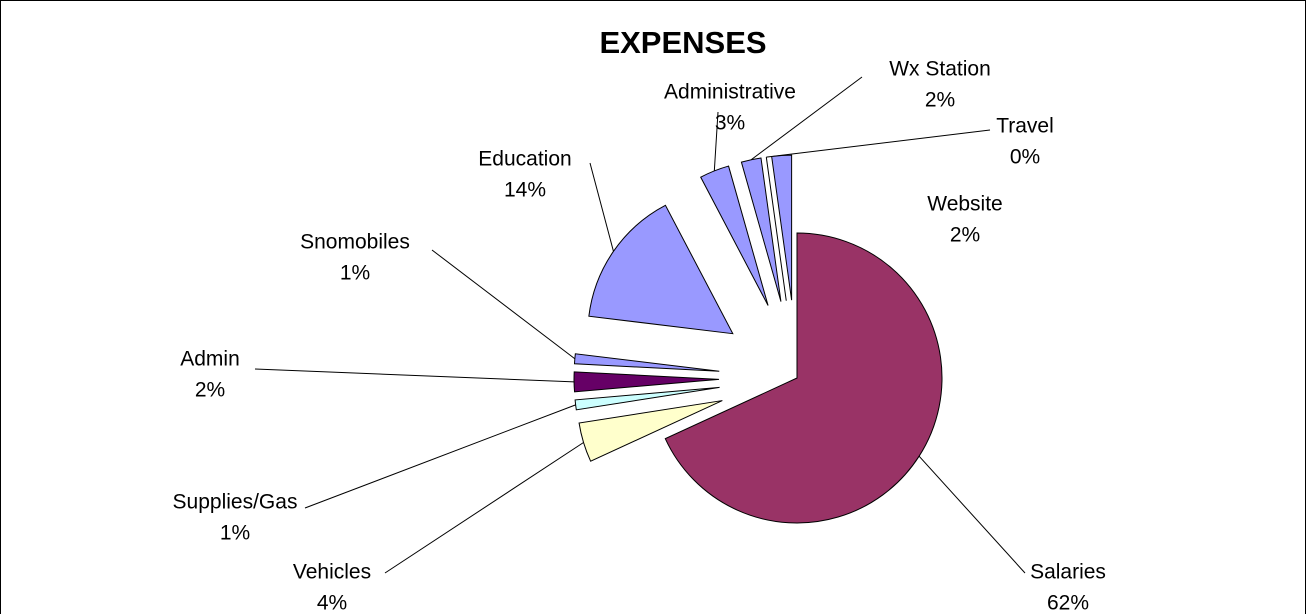 The height and width of the screenshot is (614, 1306). I want to click on slice-value-label: 62%, so click(1068, 603).